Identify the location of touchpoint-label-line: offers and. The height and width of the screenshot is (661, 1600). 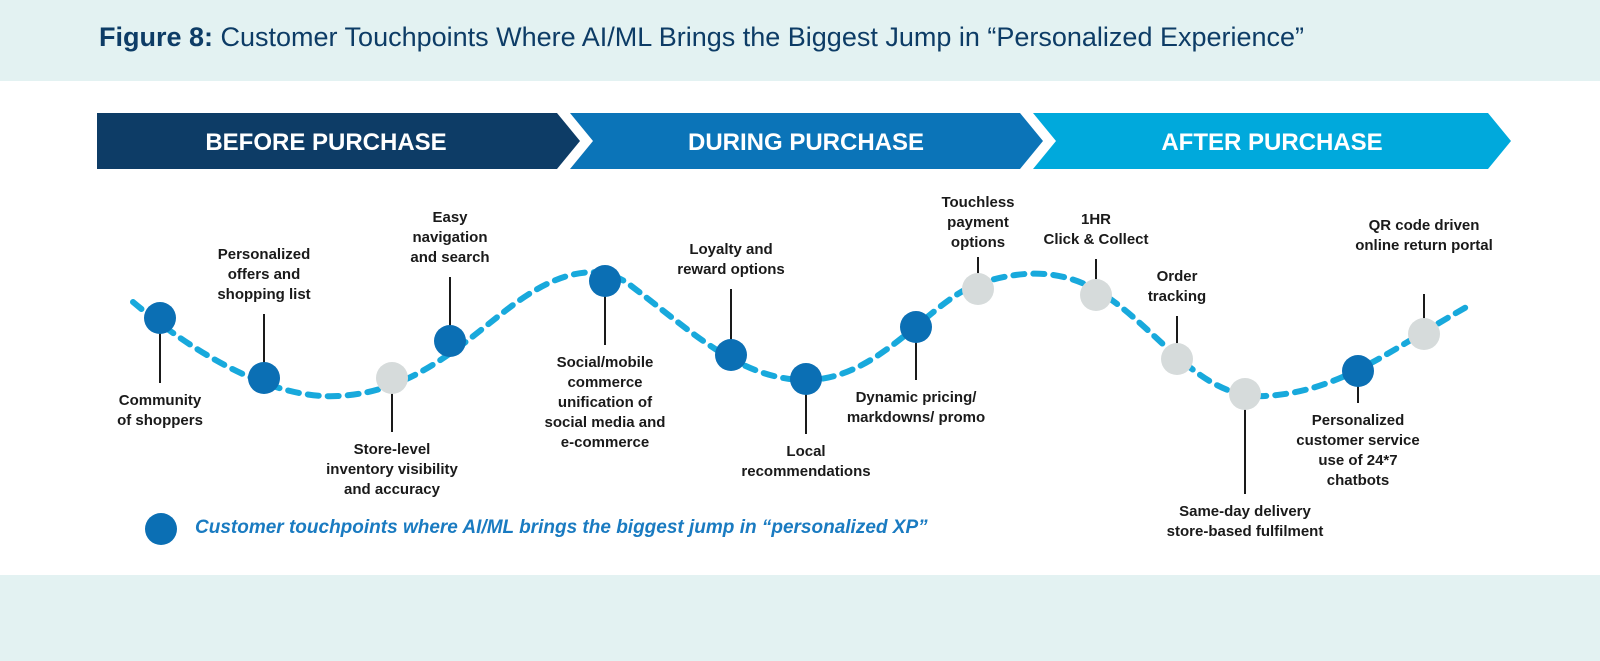
(264, 274).